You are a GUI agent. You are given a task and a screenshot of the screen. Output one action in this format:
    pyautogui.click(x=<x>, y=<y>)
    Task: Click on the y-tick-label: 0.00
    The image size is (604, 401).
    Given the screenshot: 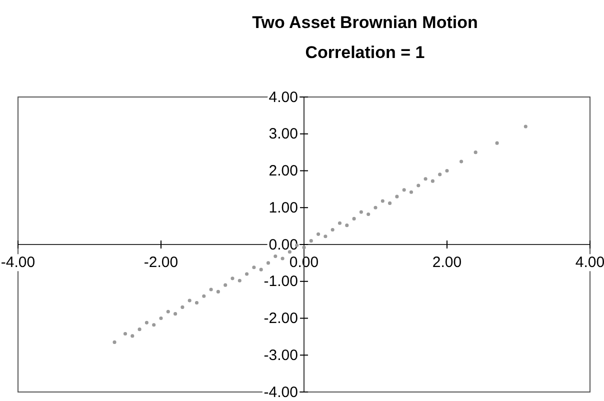 What is the action you would take?
    pyautogui.click(x=283, y=245)
    